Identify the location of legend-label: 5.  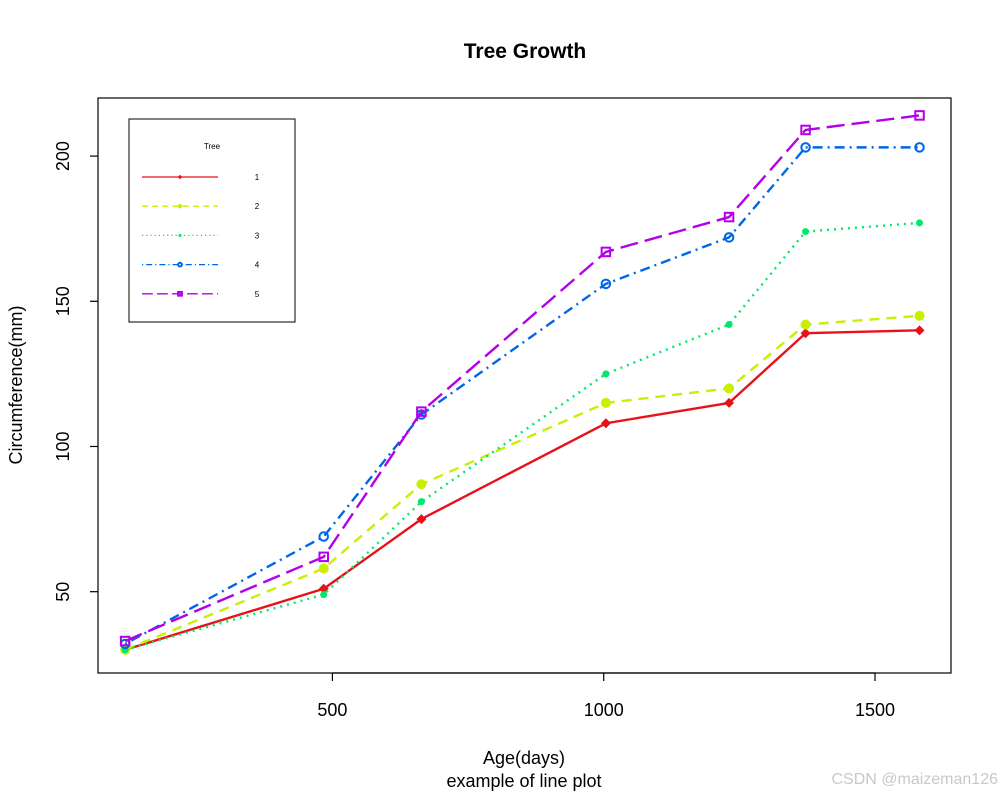
(257, 294).